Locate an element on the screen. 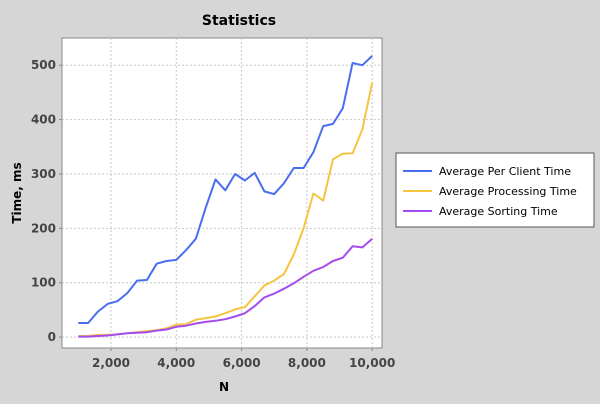 The width and height of the screenshot is (600, 404). x-axis-label: N is located at coordinates (224, 387).